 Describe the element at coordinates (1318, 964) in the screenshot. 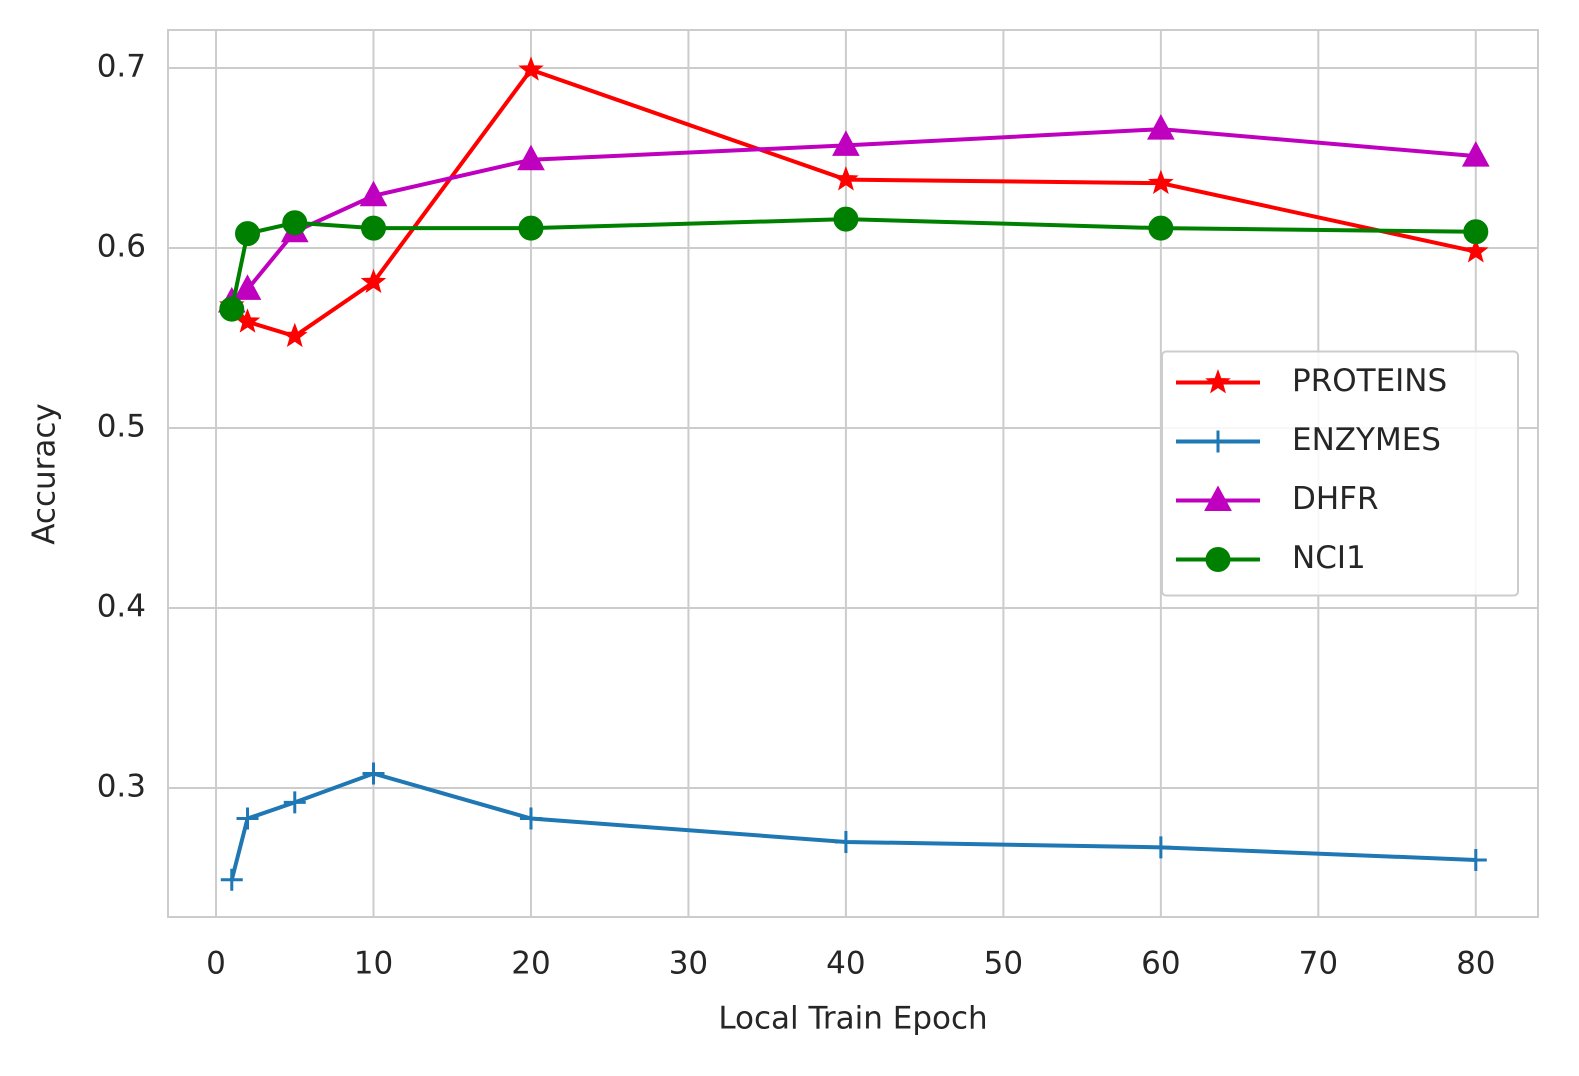

I see `x-tick-label: 70` at that location.